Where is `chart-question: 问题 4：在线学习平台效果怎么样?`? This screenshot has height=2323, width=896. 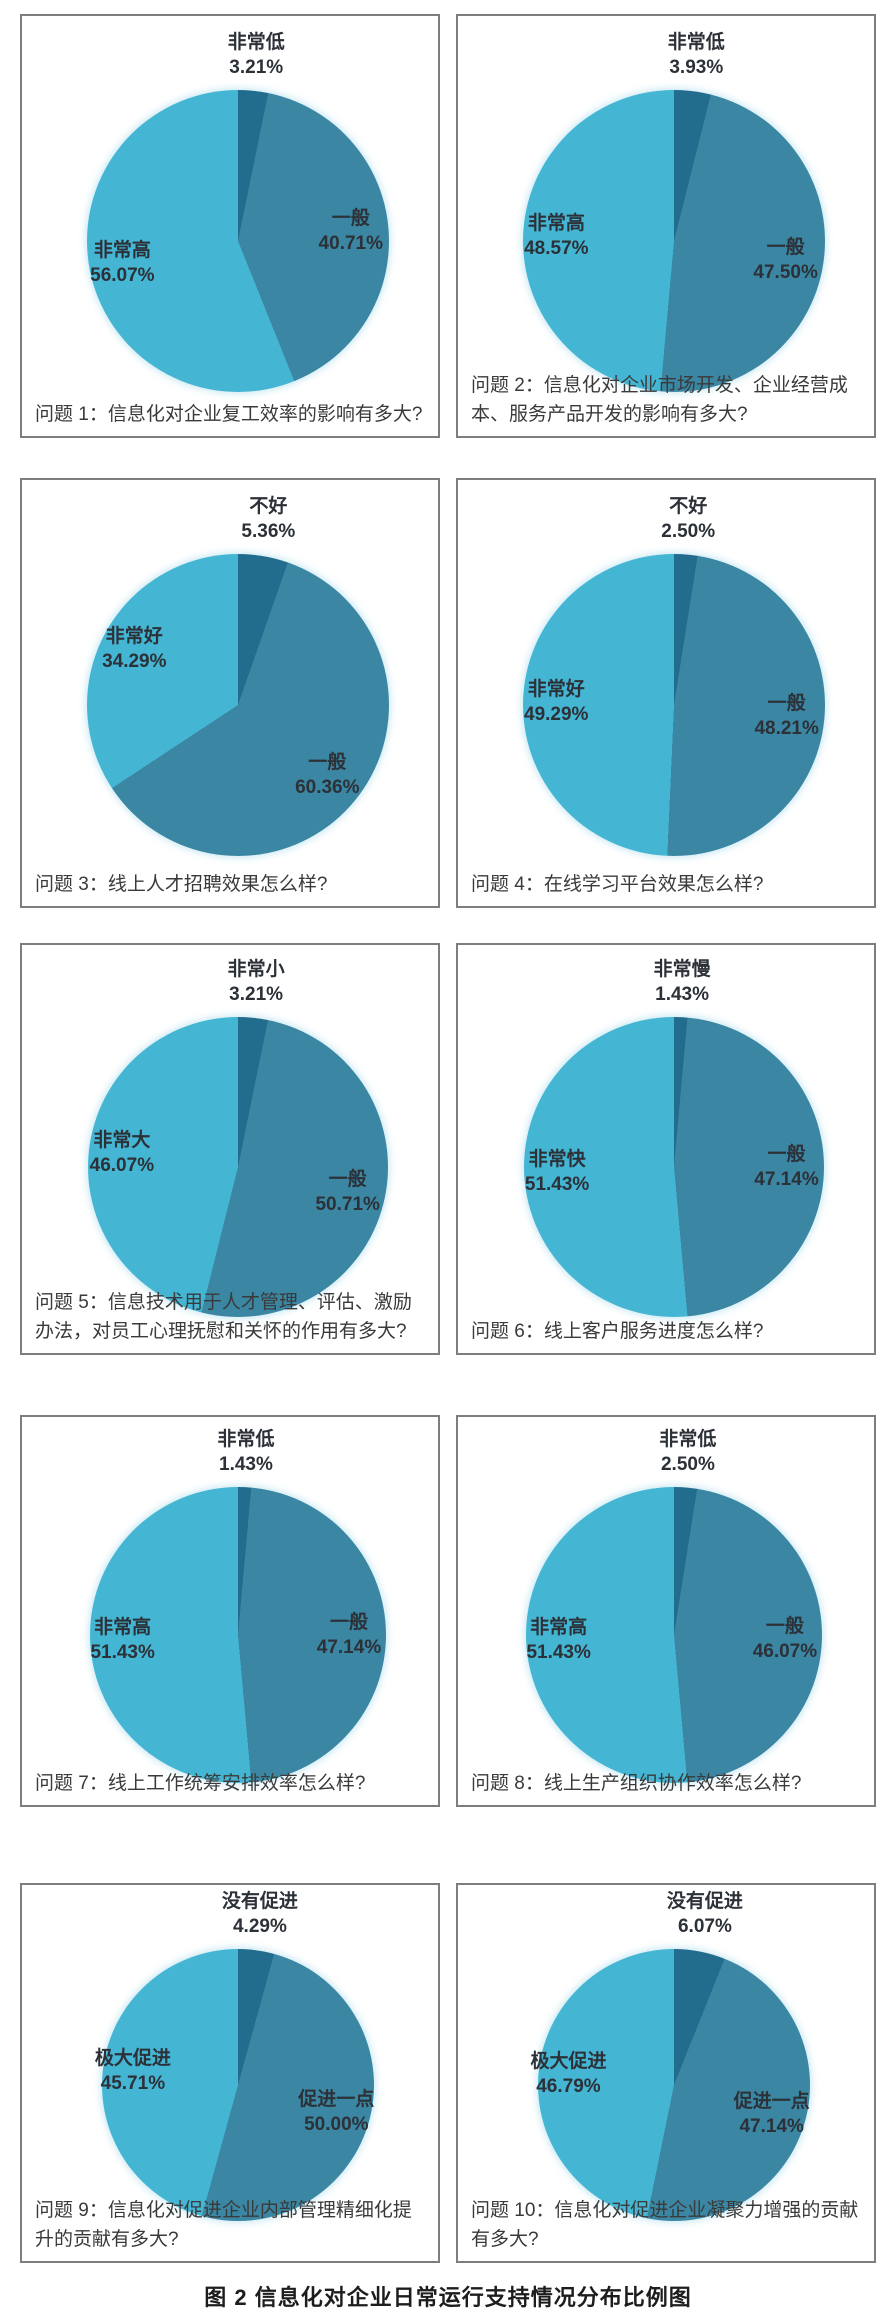 chart-question: 问题 4：在线学习平台效果怎么样? is located at coordinates (617, 884).